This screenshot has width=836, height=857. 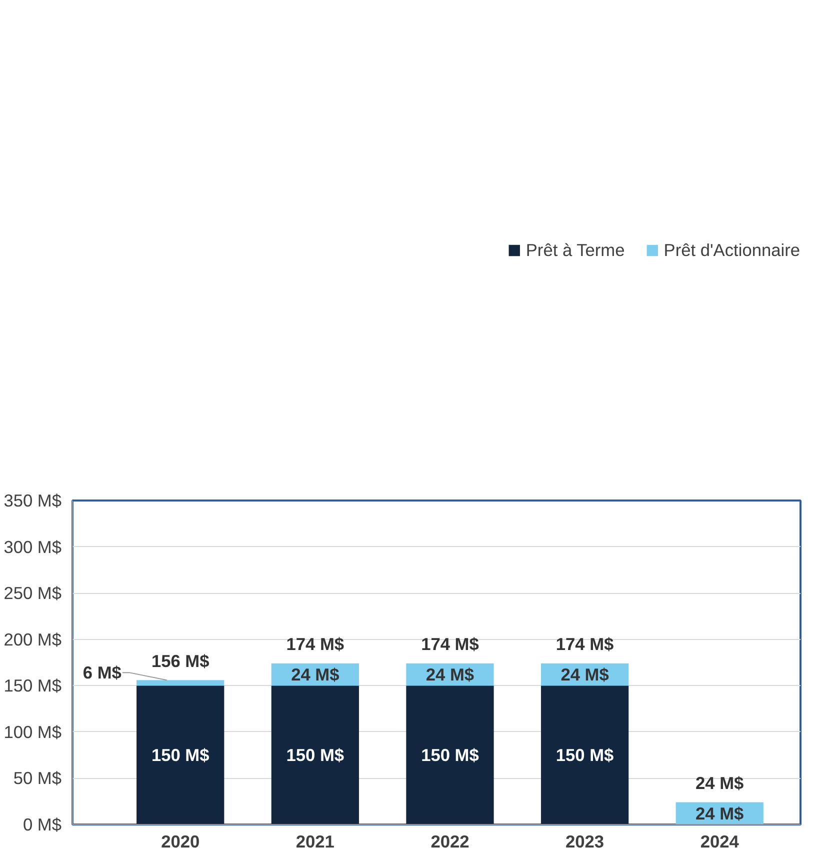 I want to click on y-tick-label: 150 M$, so click(x=33, y=686).